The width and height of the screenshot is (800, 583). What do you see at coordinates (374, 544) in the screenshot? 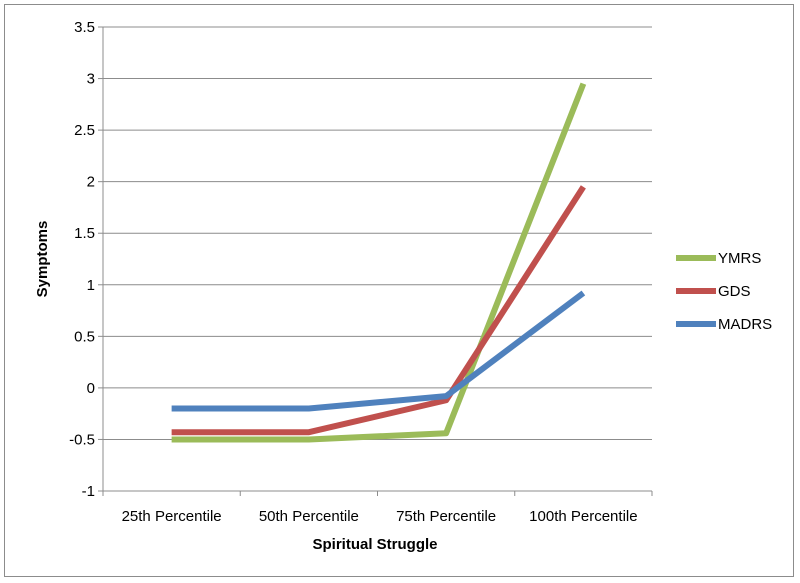
I see `x-axis-title: Spiritual Struggle` at bounding box center [374, 544].